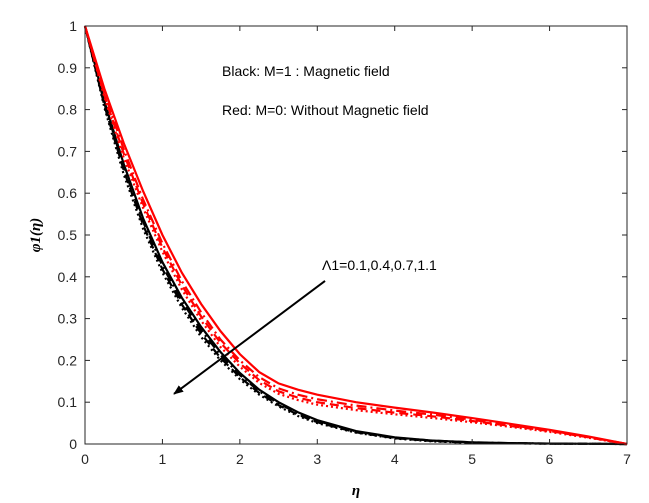 The image size is (649, 503). Describe the element at coordinates (73, 26) in the screenshot. I see `y-tick-label: 1` at that location.